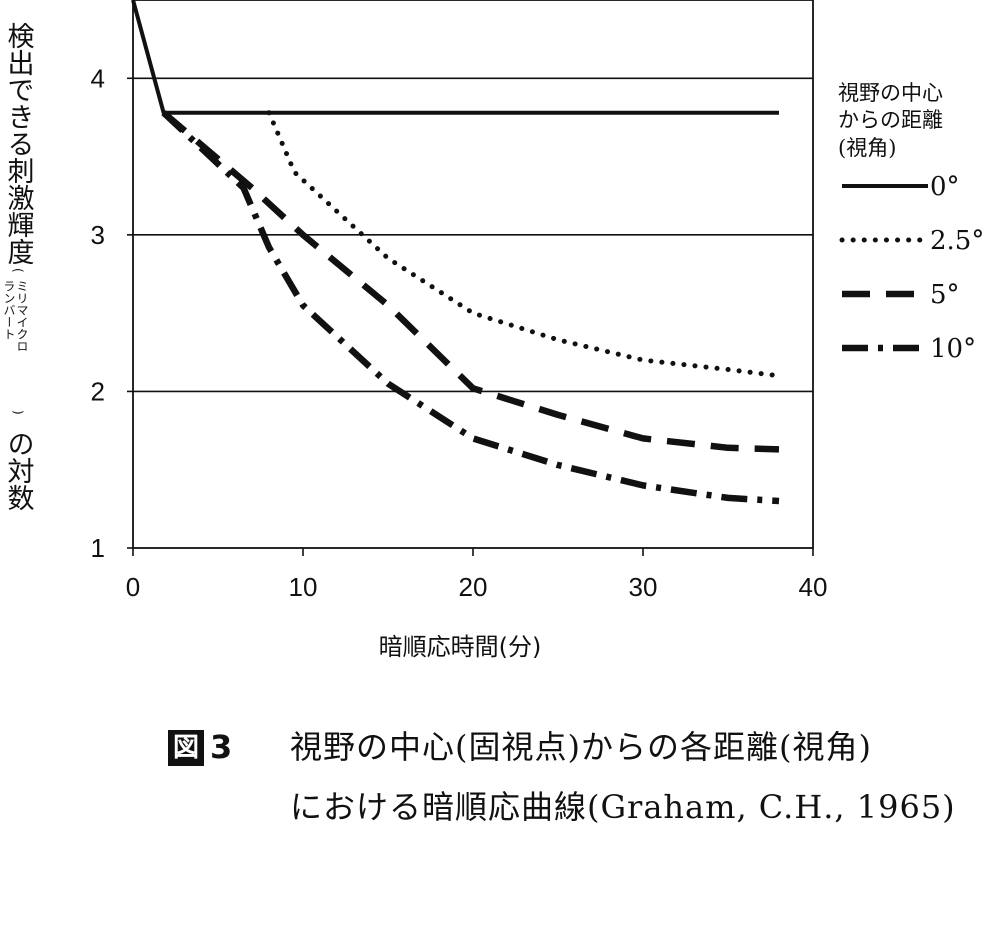  Describe the element at coordinates (813, 587) in the screenshot. I see `x-tick-label-40: 40` at that location.